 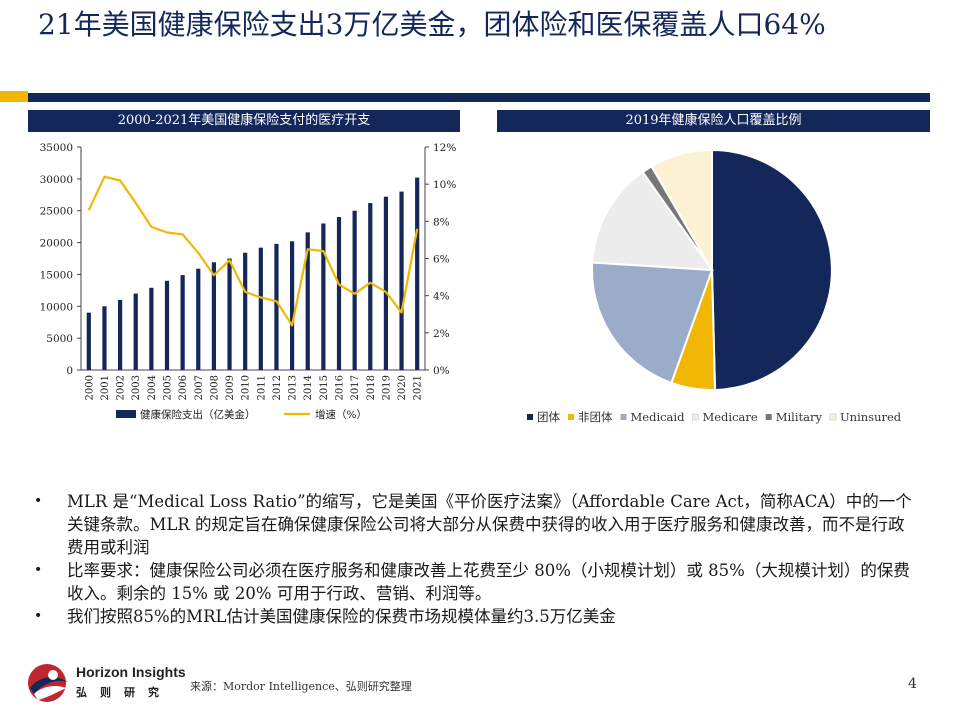 What do you see at coordinates (681, 211) in the screenshot?
I see `pie-slice-uninsured` at bounding box center [681, 211].